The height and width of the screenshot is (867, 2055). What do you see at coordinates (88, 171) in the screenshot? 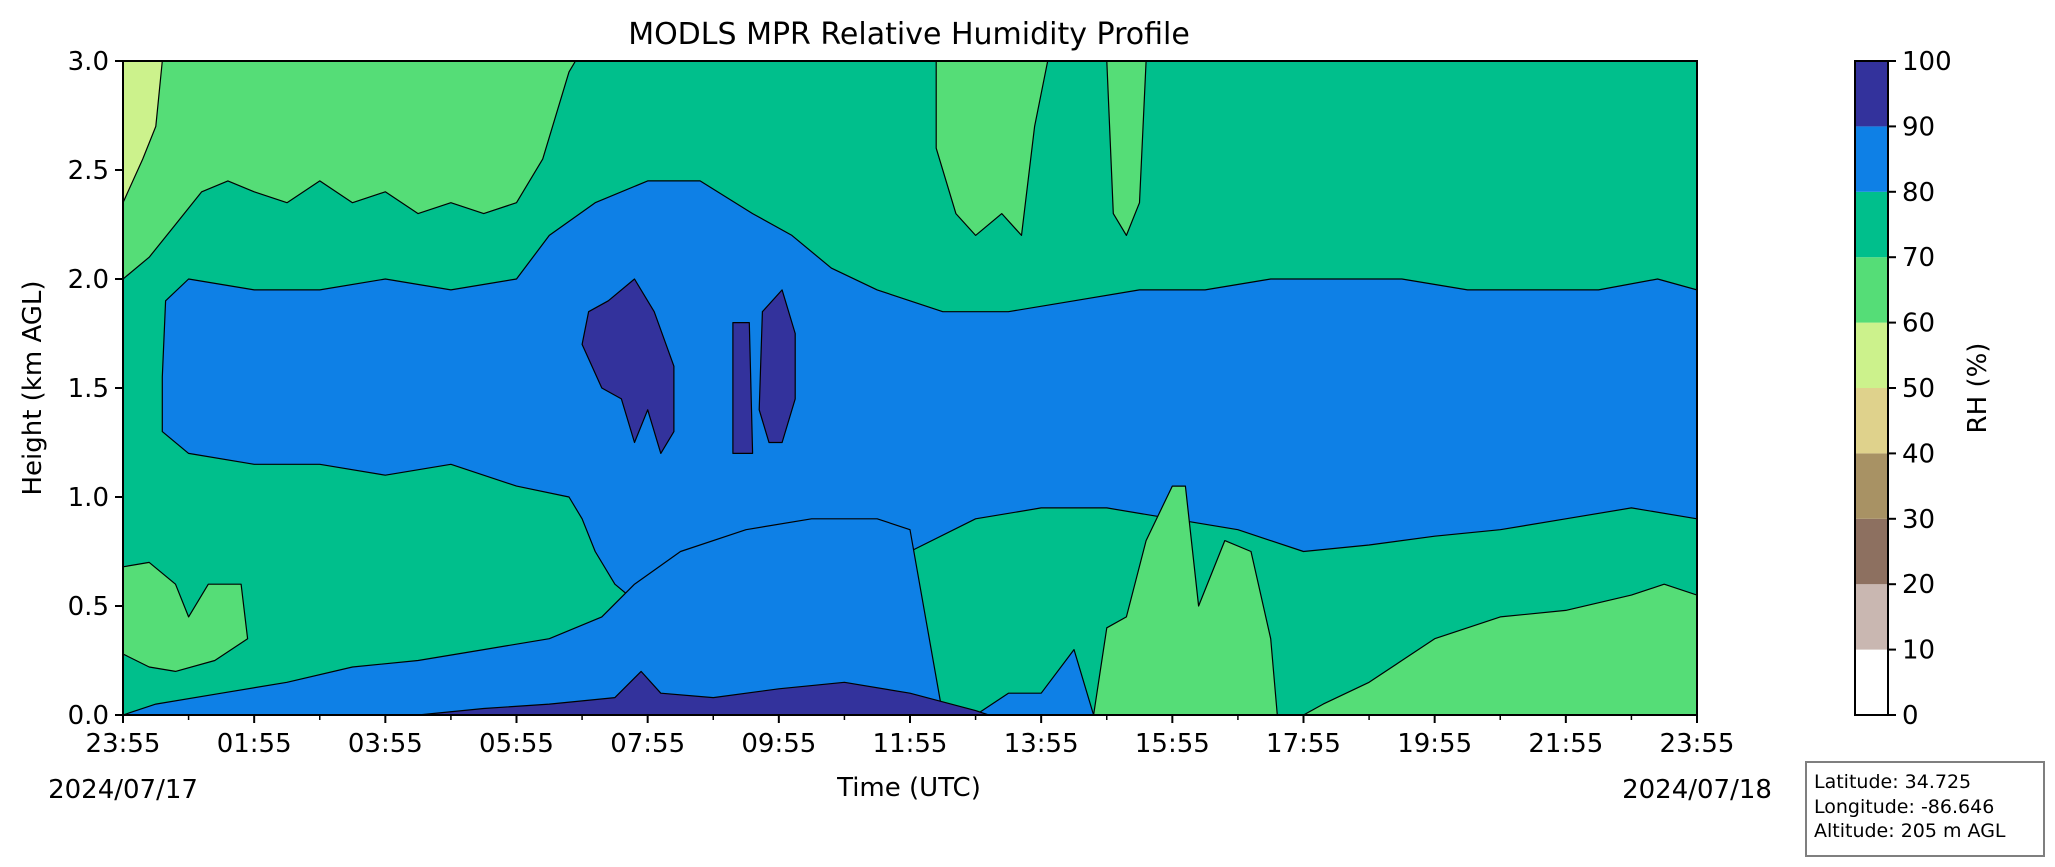
I see `y-tick-label: 2.5` at bounding box center [88, 171].